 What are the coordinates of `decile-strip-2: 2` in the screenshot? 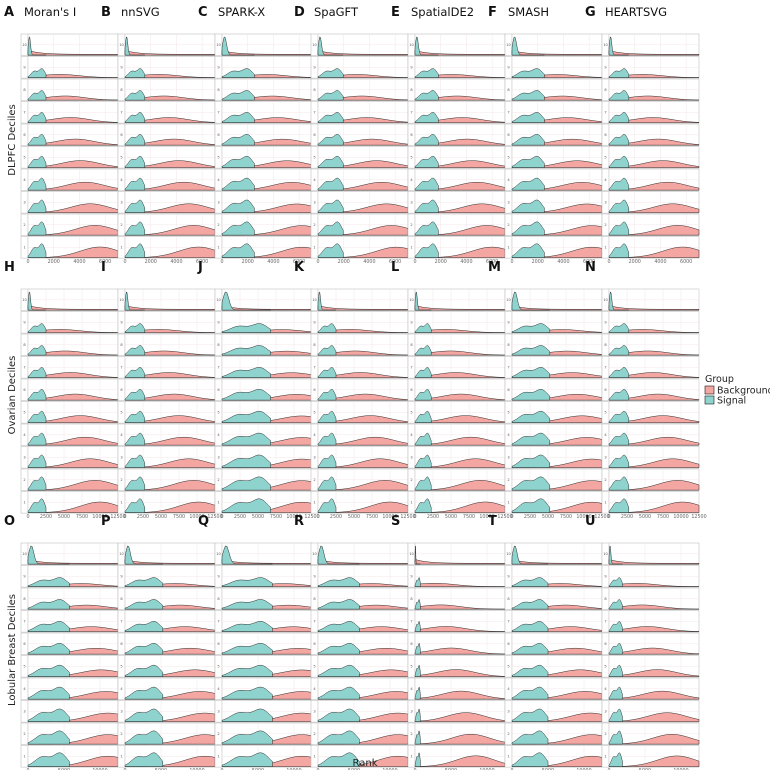 It's located at (166, 733).